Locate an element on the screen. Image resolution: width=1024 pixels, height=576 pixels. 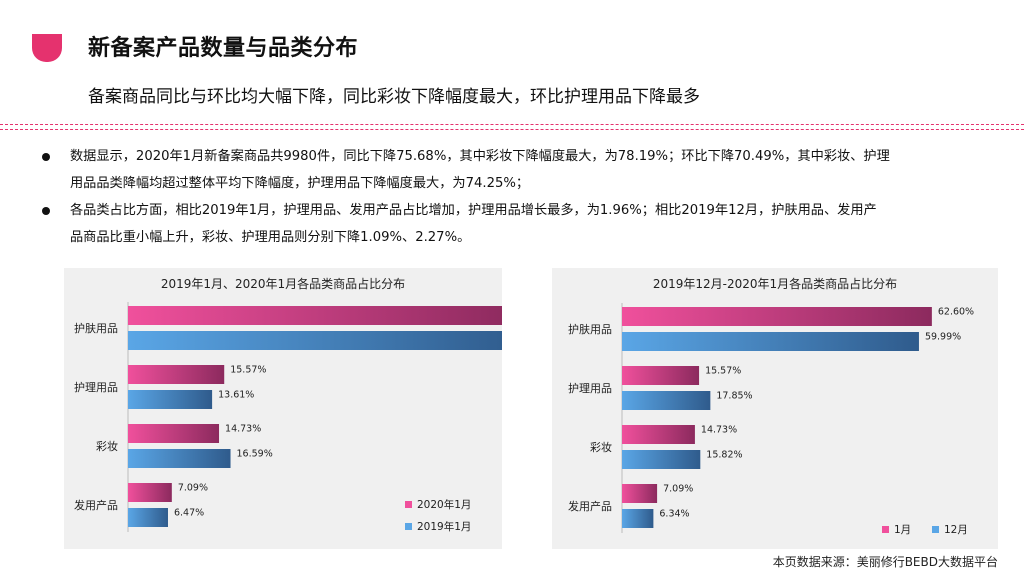
data-label: 15.82% is located at coordinates (724, 455).